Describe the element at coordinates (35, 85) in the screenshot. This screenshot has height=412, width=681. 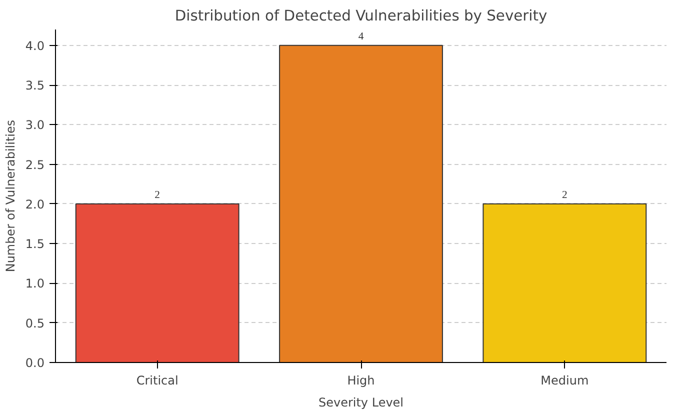
I see `y-tick-label: 3.5` at that location.